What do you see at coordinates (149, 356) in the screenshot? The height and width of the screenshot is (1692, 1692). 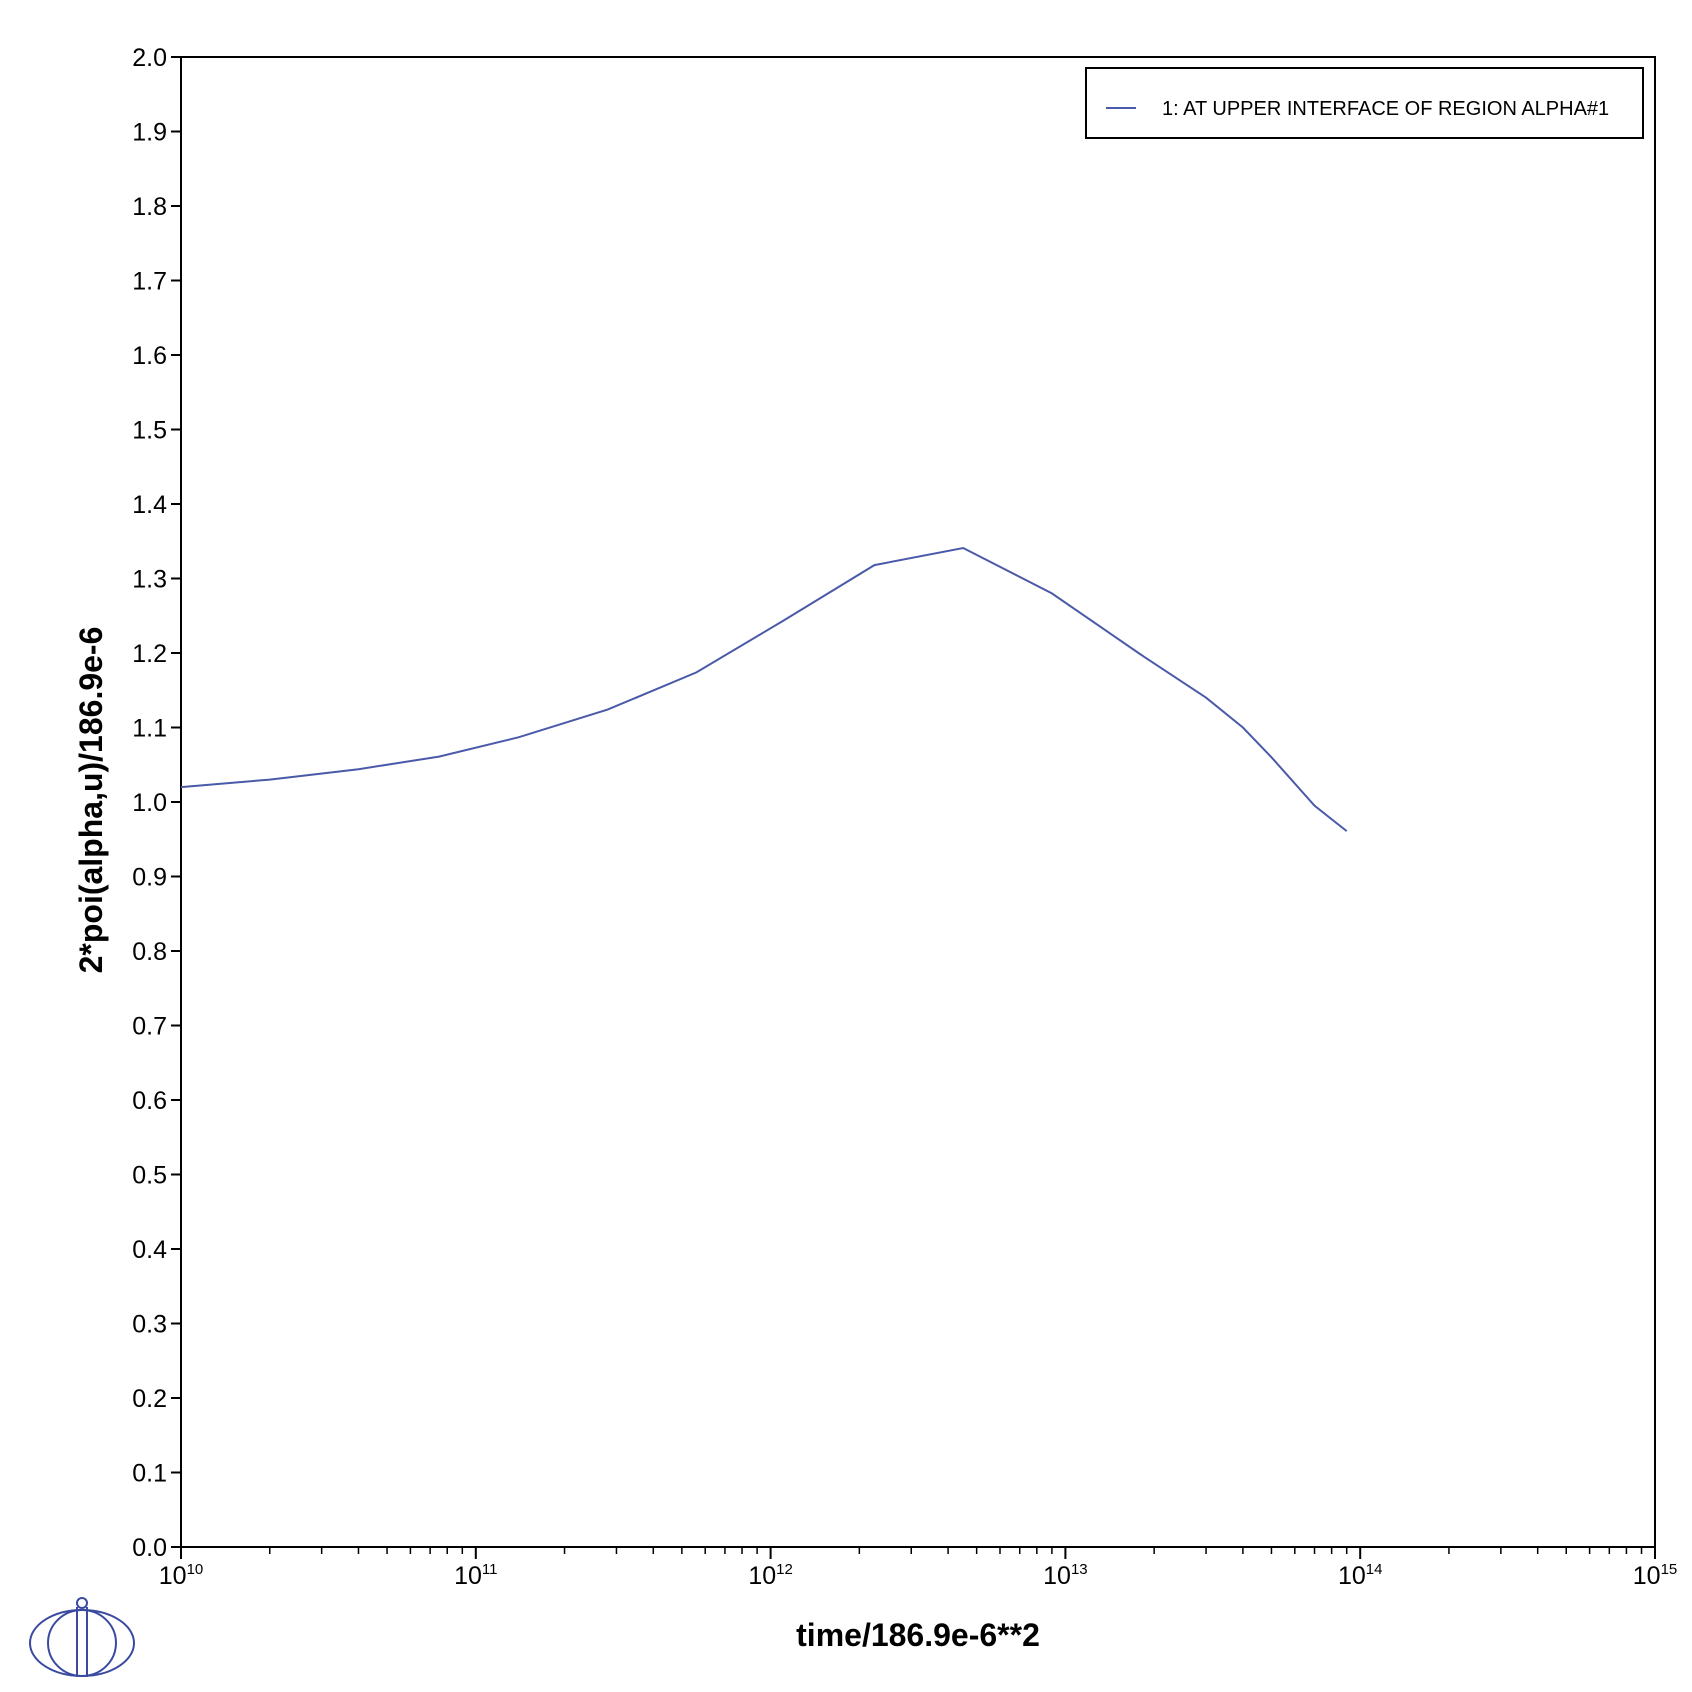 I see `y-tick-label-16: 1.6` at bounding box center [149, 356].